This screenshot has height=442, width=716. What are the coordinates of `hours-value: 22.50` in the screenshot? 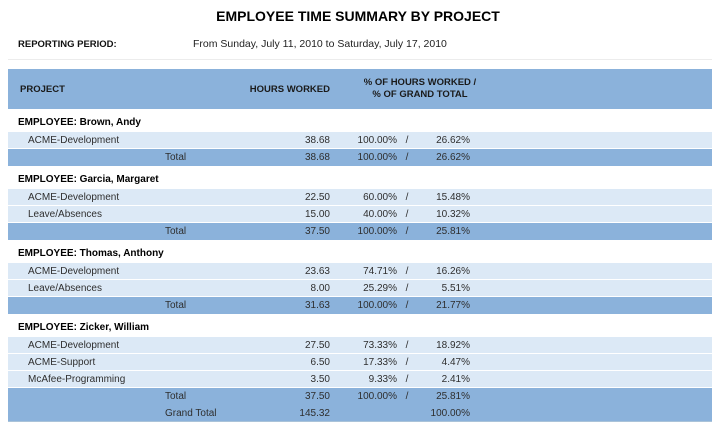 It's located at (317, 197).